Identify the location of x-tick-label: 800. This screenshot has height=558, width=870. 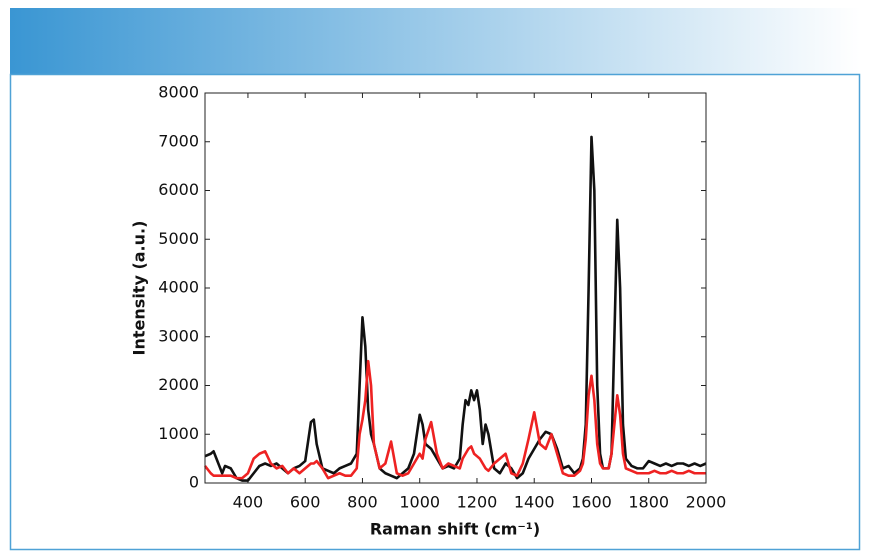
(362, 502).